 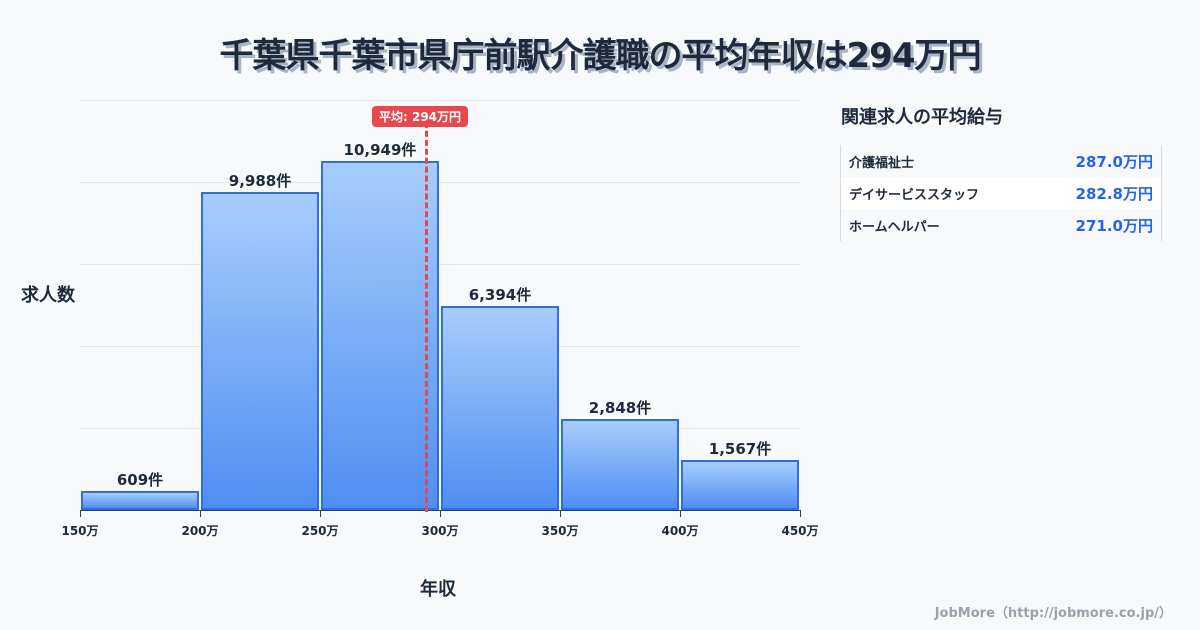 What do you see at coordinates (882, 163) in the screenshot?
I see `job-name: 介護福祉士` at bounding box center [882, 163].